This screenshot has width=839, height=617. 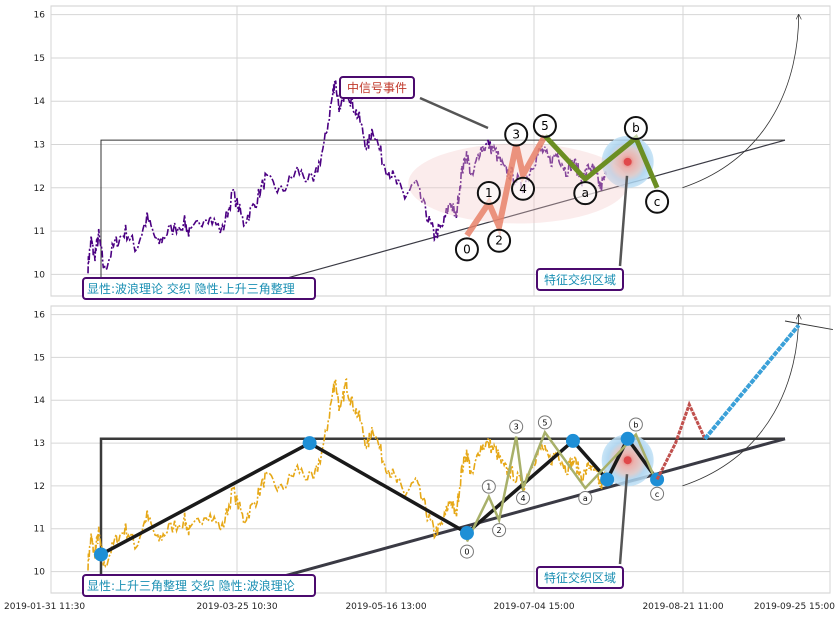 What do you see at coordinates (533, 607) in the screenshot?
I see `x-tick-label: 2019-07-04 15:00` at bounding box center [533, 607].